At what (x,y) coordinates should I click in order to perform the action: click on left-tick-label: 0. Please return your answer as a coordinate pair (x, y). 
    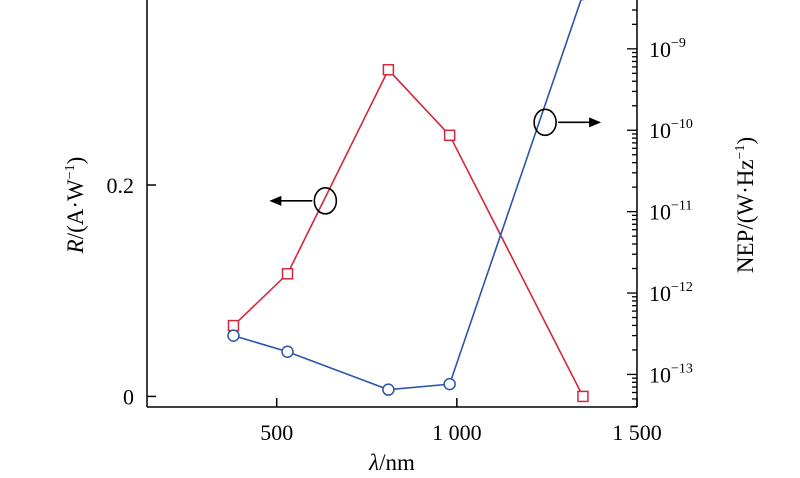
    Looking at the image, I should click on (128, 396).